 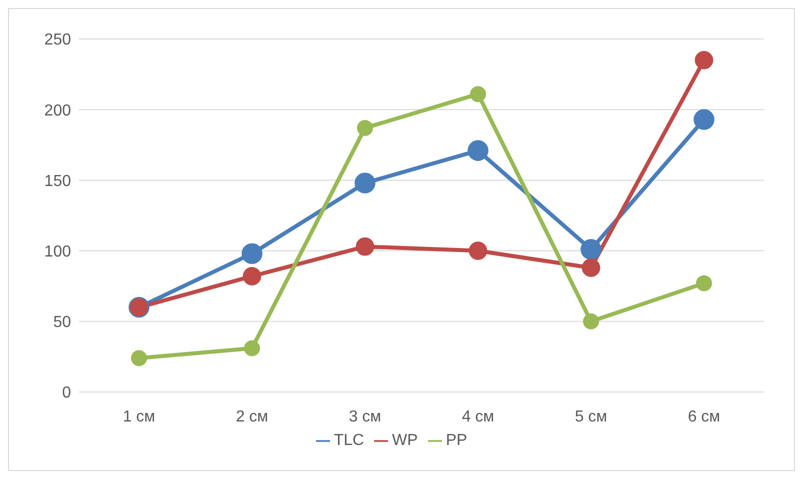 I want to click on x-tick-label: 1 см, so click(x=139, y=417).